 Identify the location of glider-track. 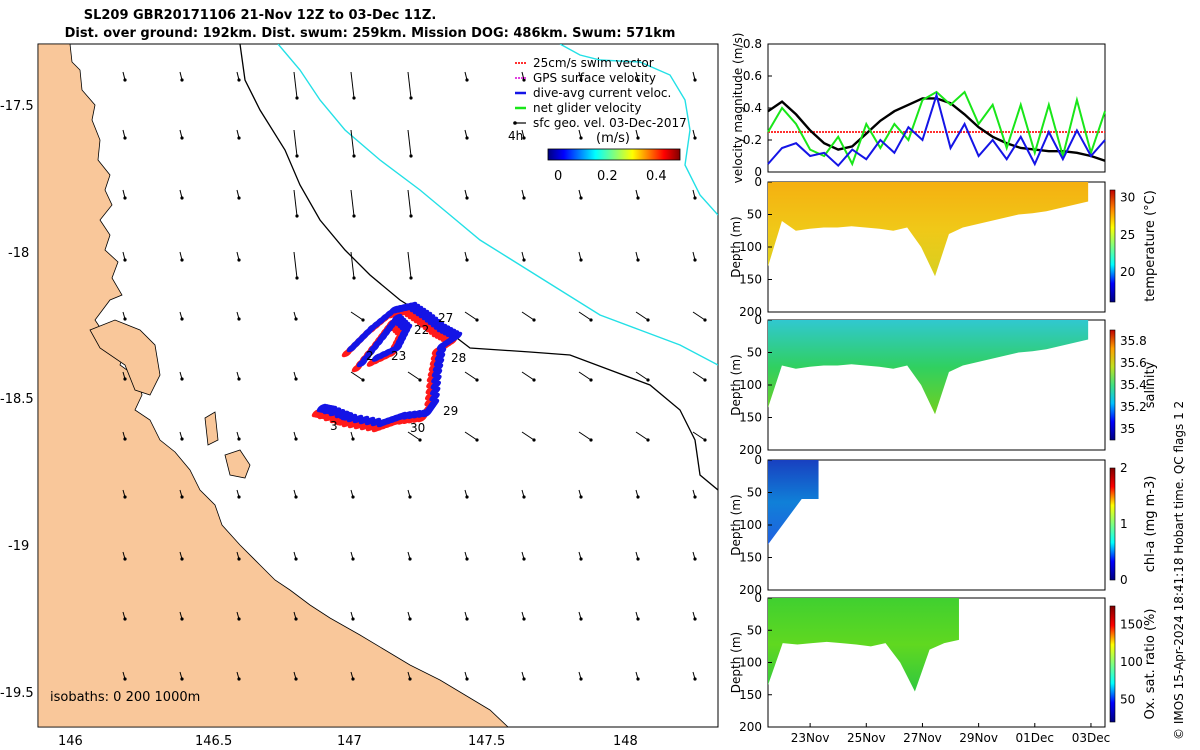
(387, 367).